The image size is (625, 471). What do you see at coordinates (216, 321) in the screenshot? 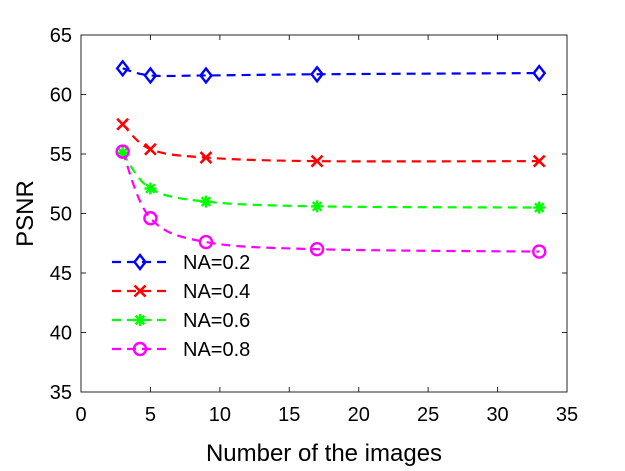
I see `legend-label-3: NA=0.6` at bounding box center [216, 321].